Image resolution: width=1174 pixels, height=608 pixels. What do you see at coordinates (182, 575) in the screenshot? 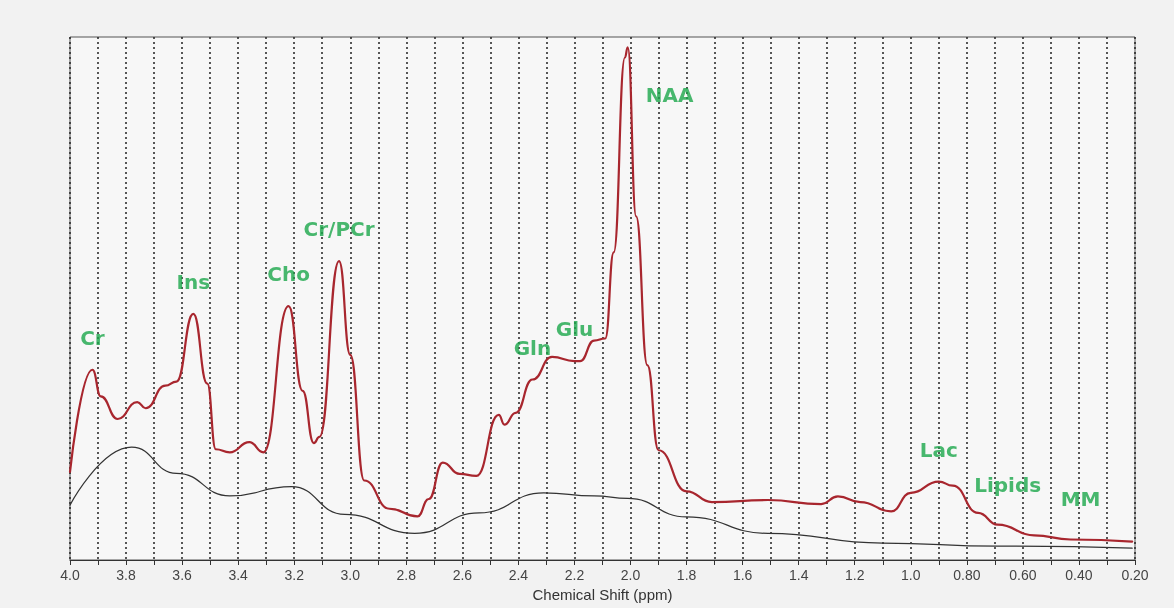
I see `x-tick-label: 3.6` at bounding box center [182, 575].